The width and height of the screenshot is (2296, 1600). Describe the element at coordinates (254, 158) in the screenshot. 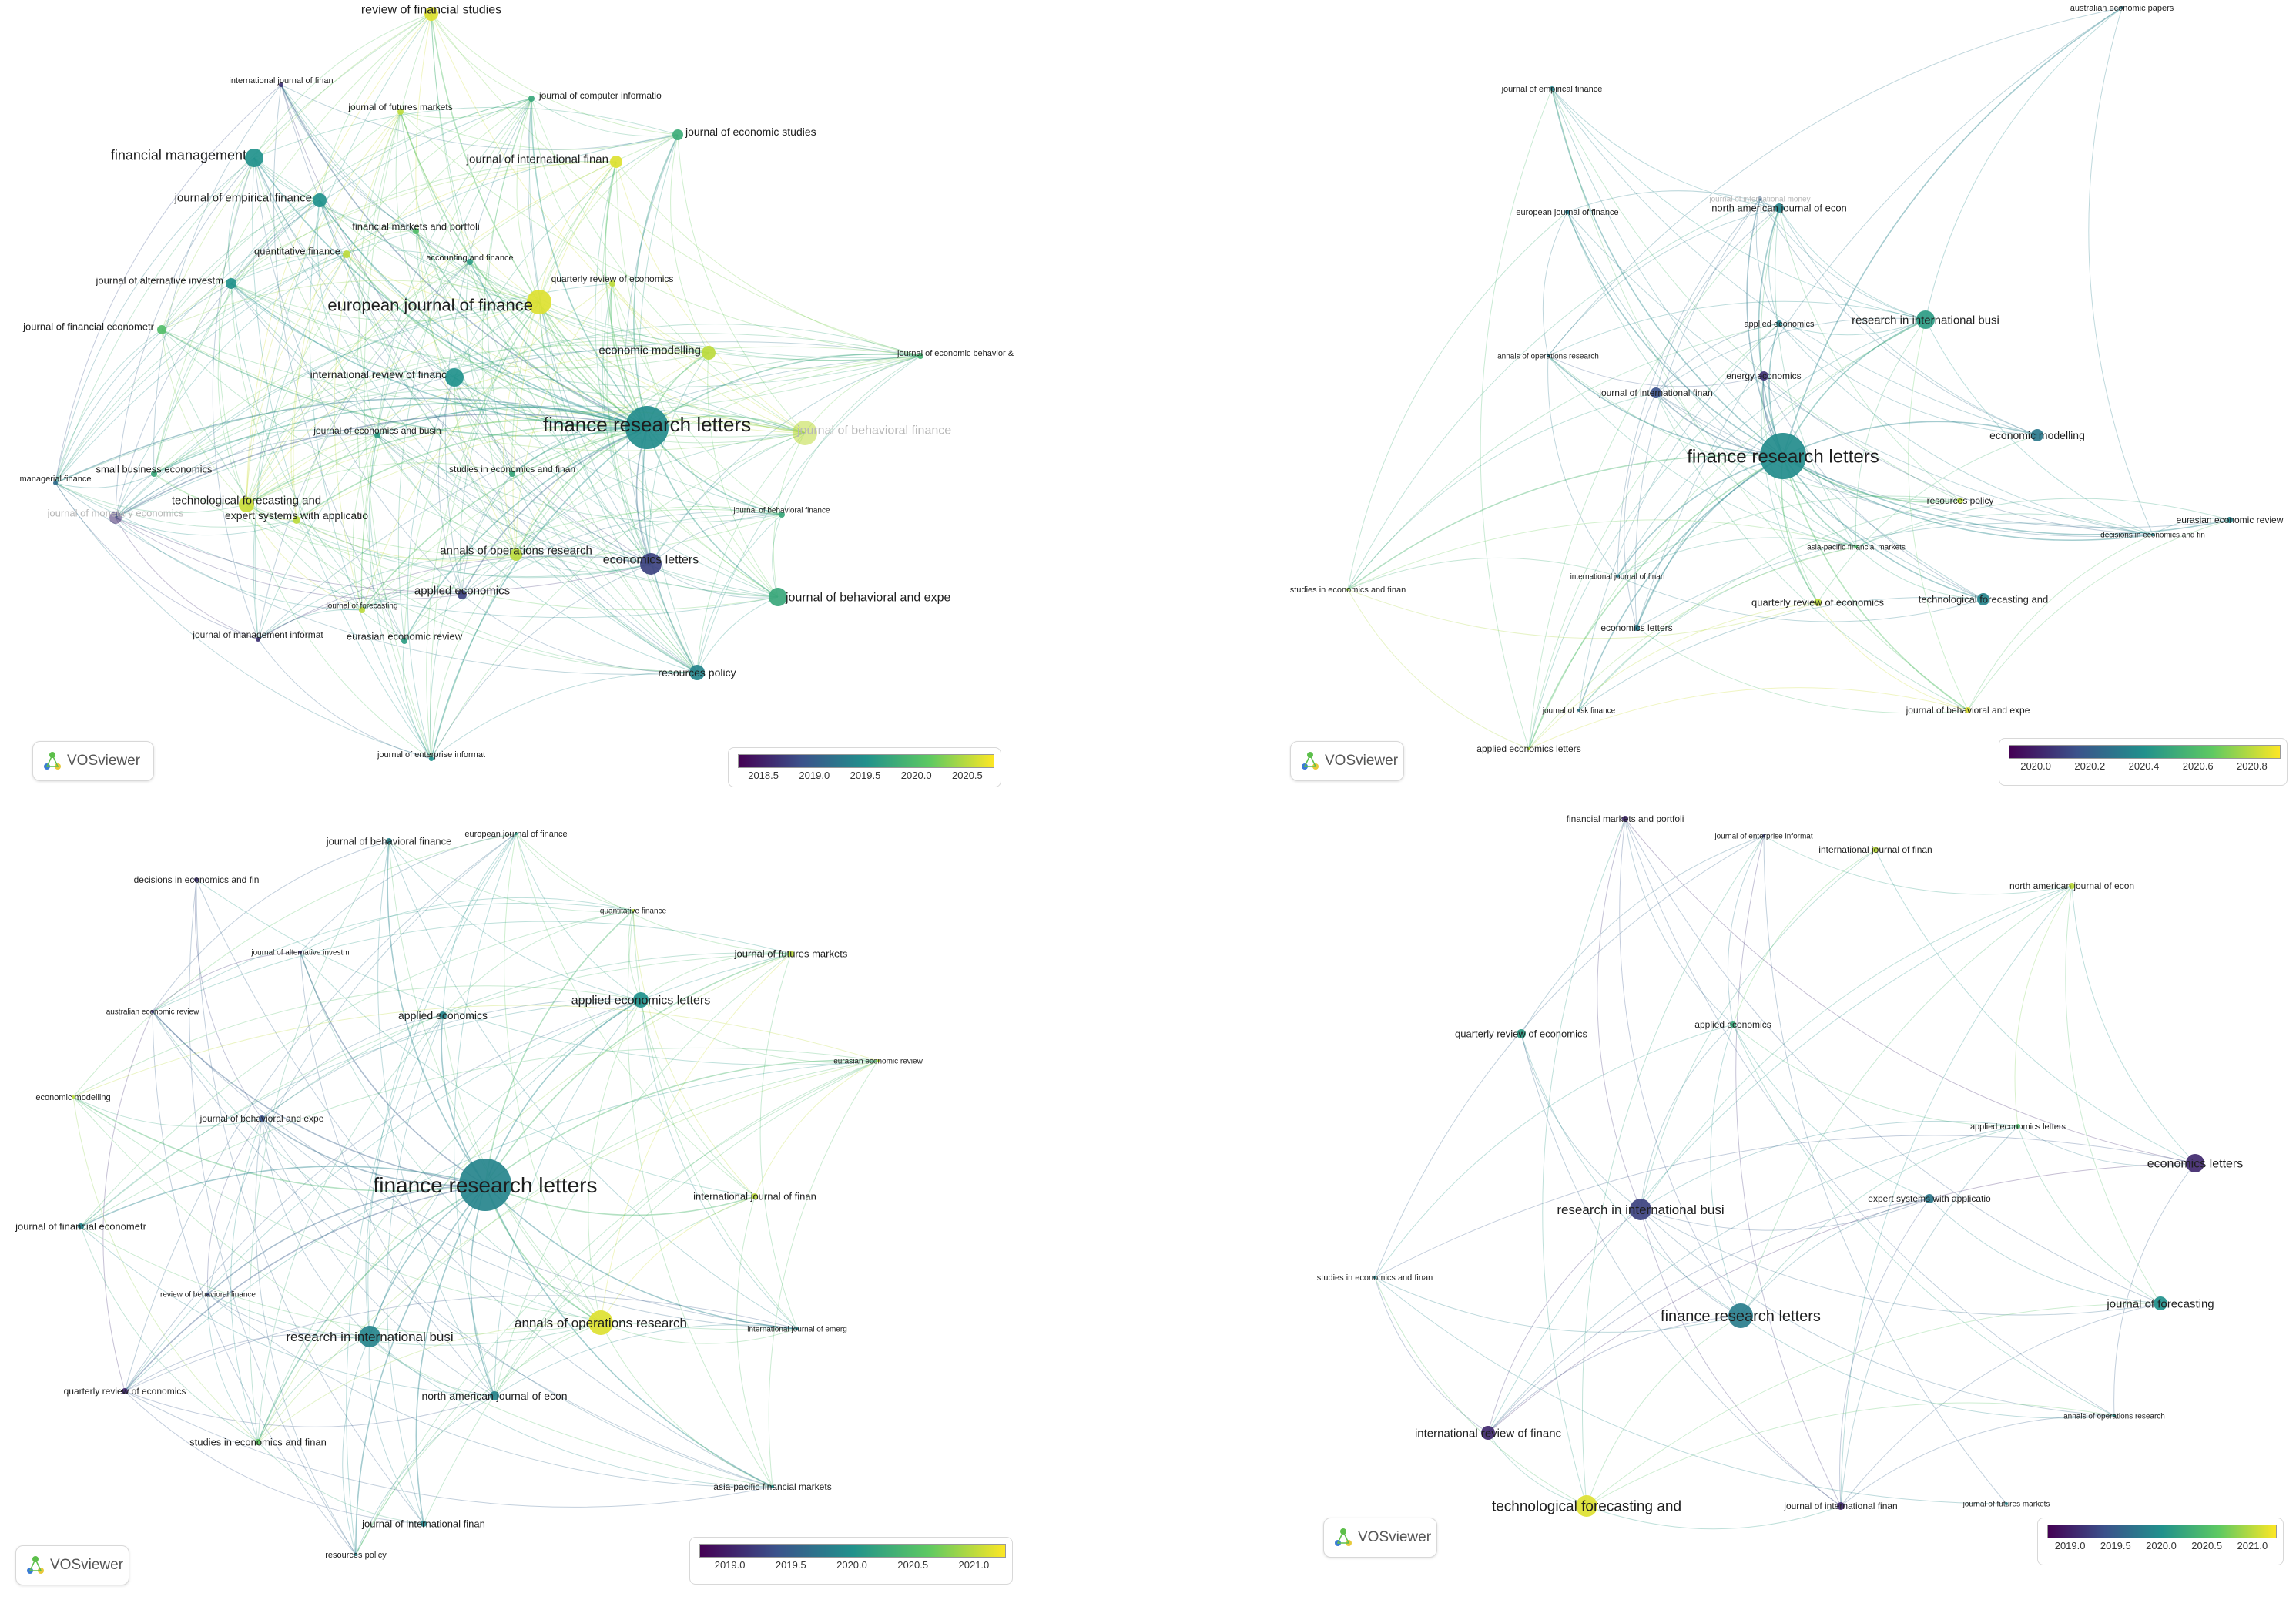

I see `node-financial-management` at that location.